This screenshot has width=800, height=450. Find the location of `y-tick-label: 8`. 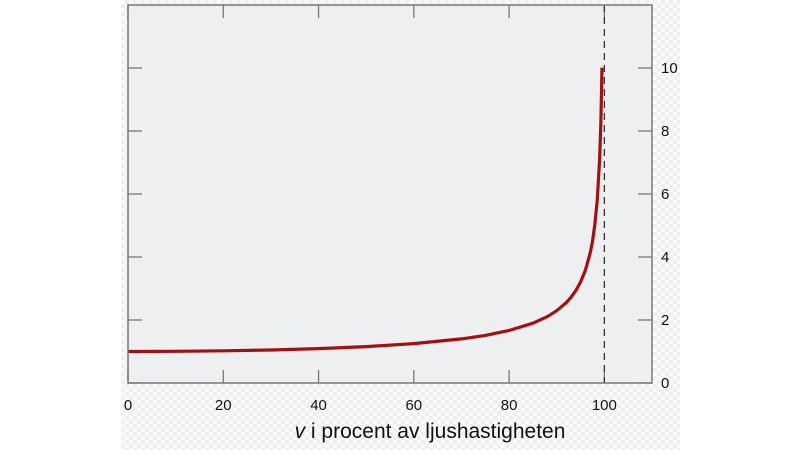

y-tick-label: 8 is located at coordinates (665, 131).